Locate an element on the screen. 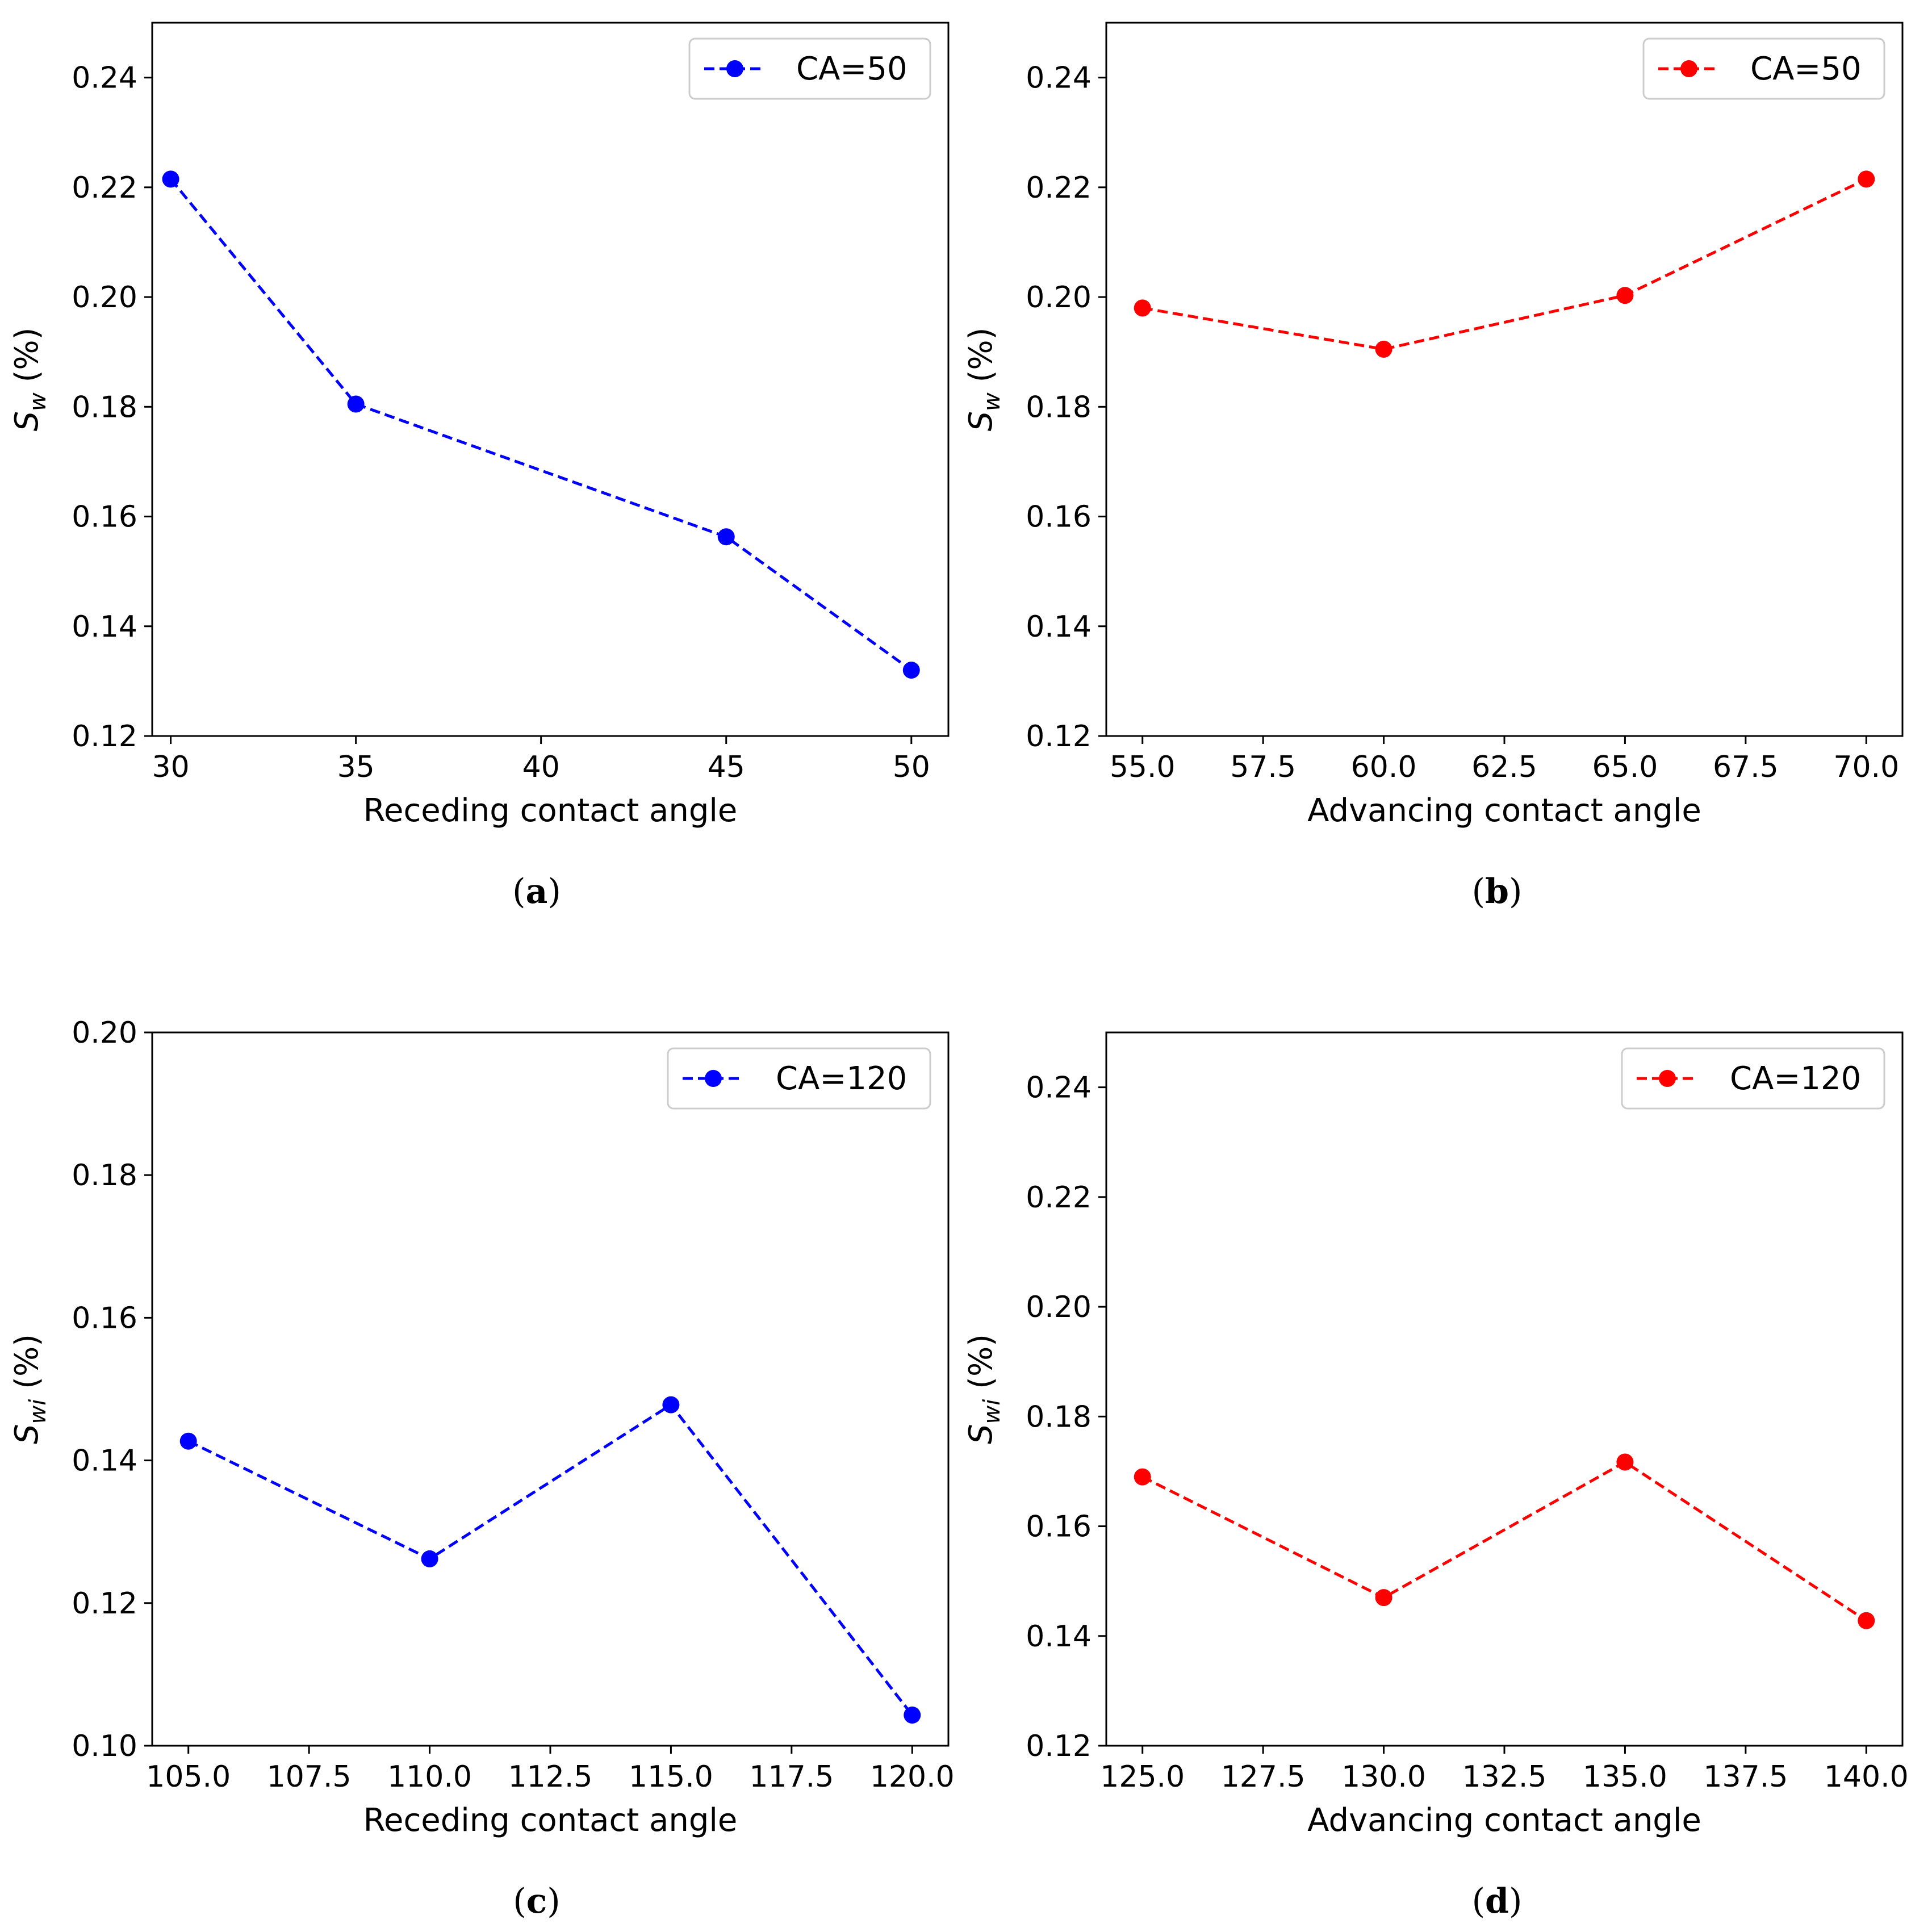 This screenshot has height=1932, width=1932. legend-box-b is located at coordinates (1763, 68).